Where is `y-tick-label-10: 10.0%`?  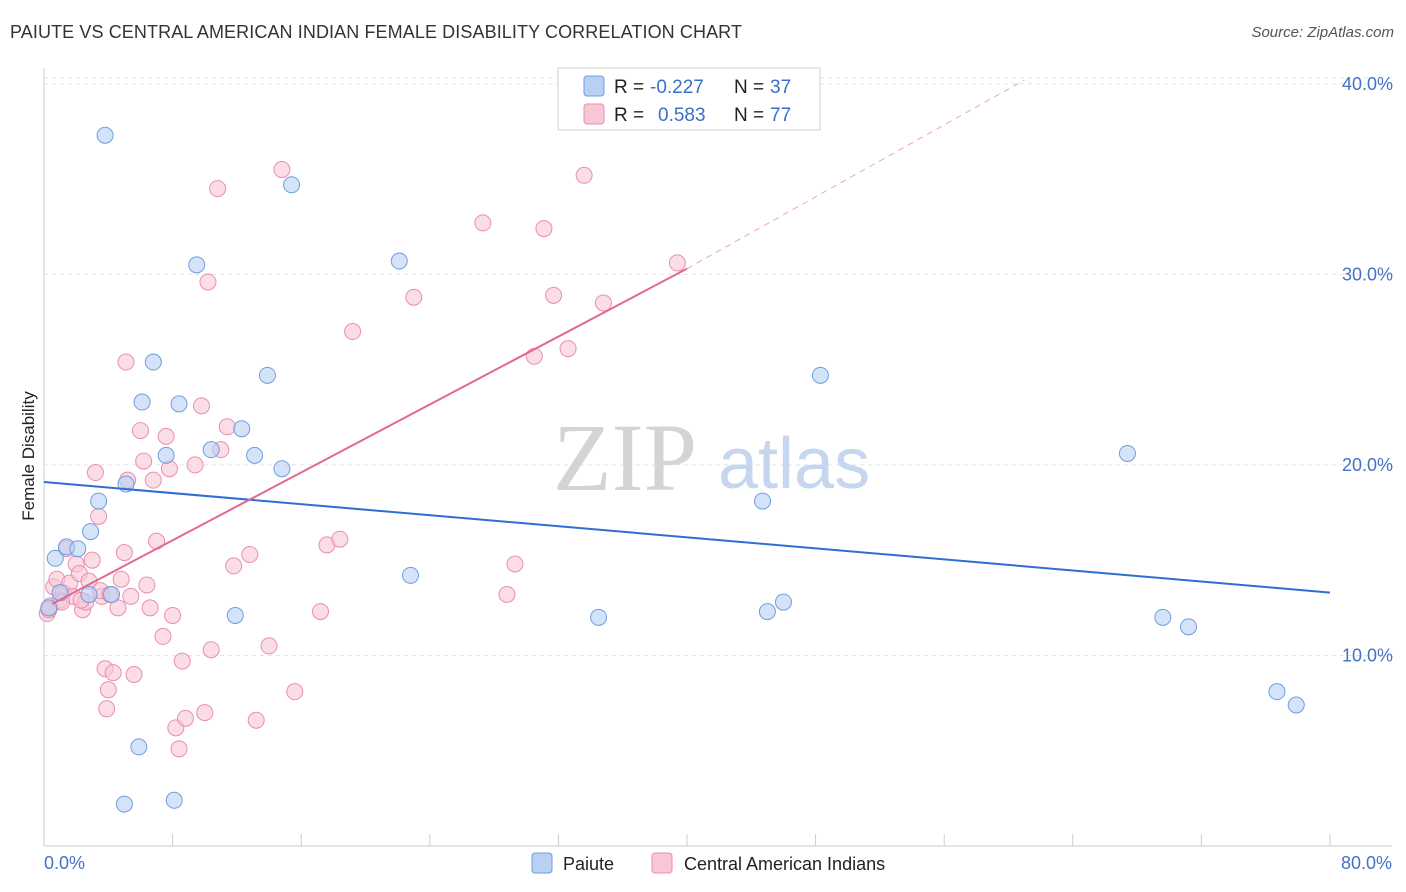 y-tick-label-10: 10.0% is located at coordinates (1367, 655).